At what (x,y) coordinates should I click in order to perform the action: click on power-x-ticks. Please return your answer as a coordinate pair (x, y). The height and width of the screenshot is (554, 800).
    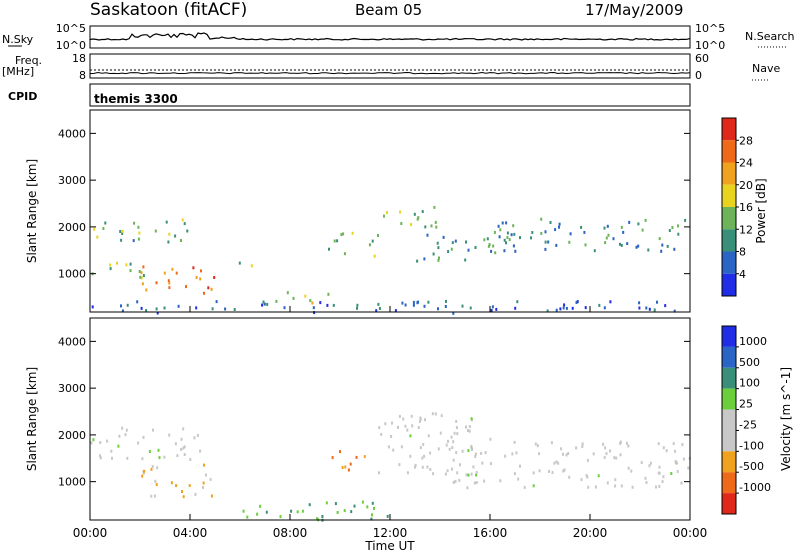
    Looking at the image, I should click on (390, 309).